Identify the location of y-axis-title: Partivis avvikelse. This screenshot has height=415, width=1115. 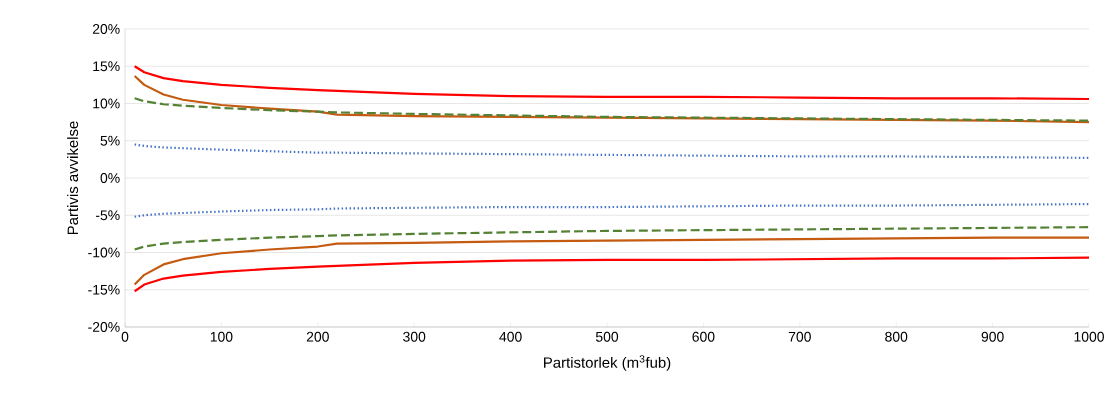
(73, 178).